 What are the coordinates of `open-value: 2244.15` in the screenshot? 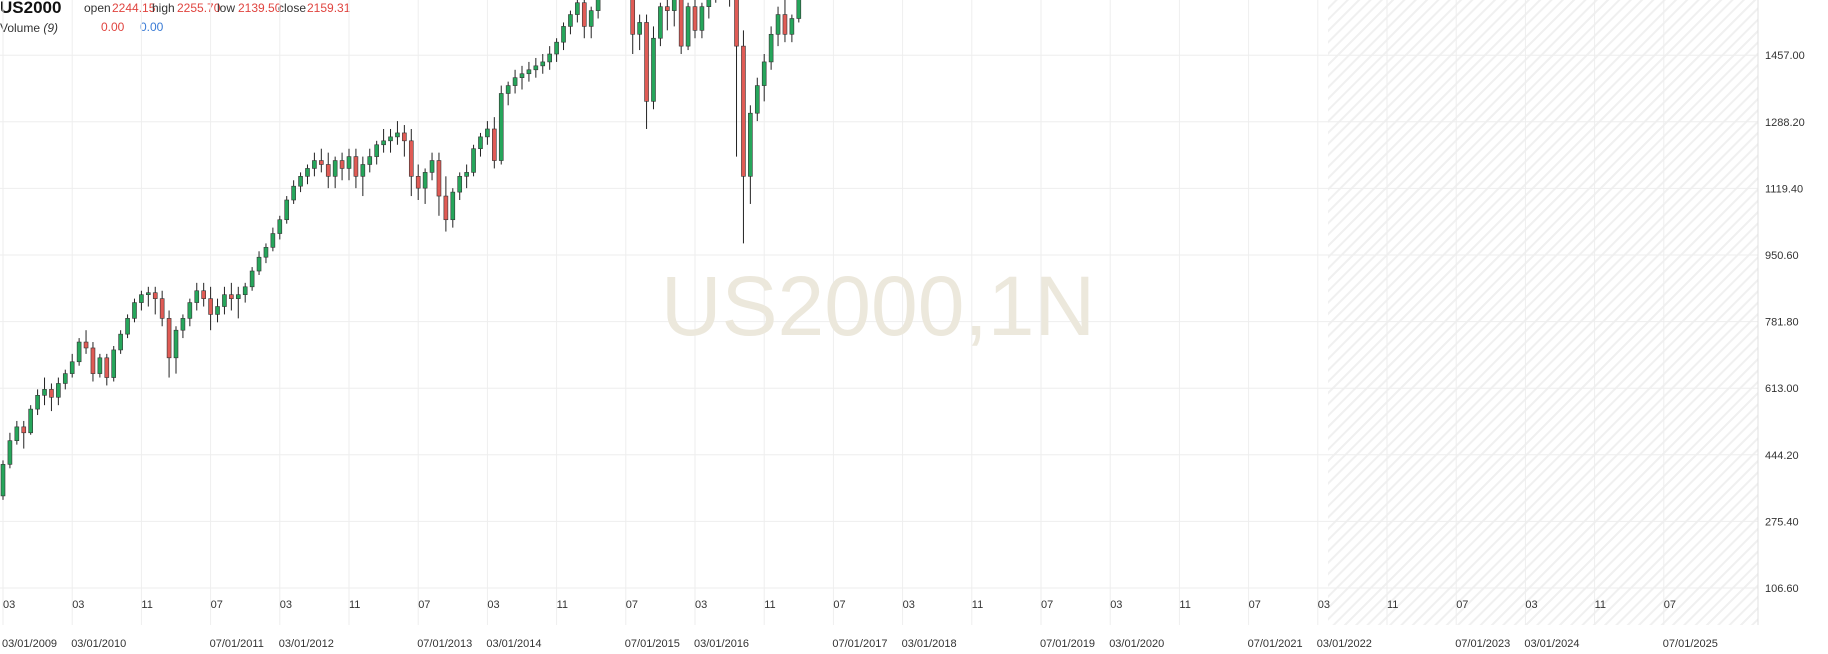 It's located at (134, 8).